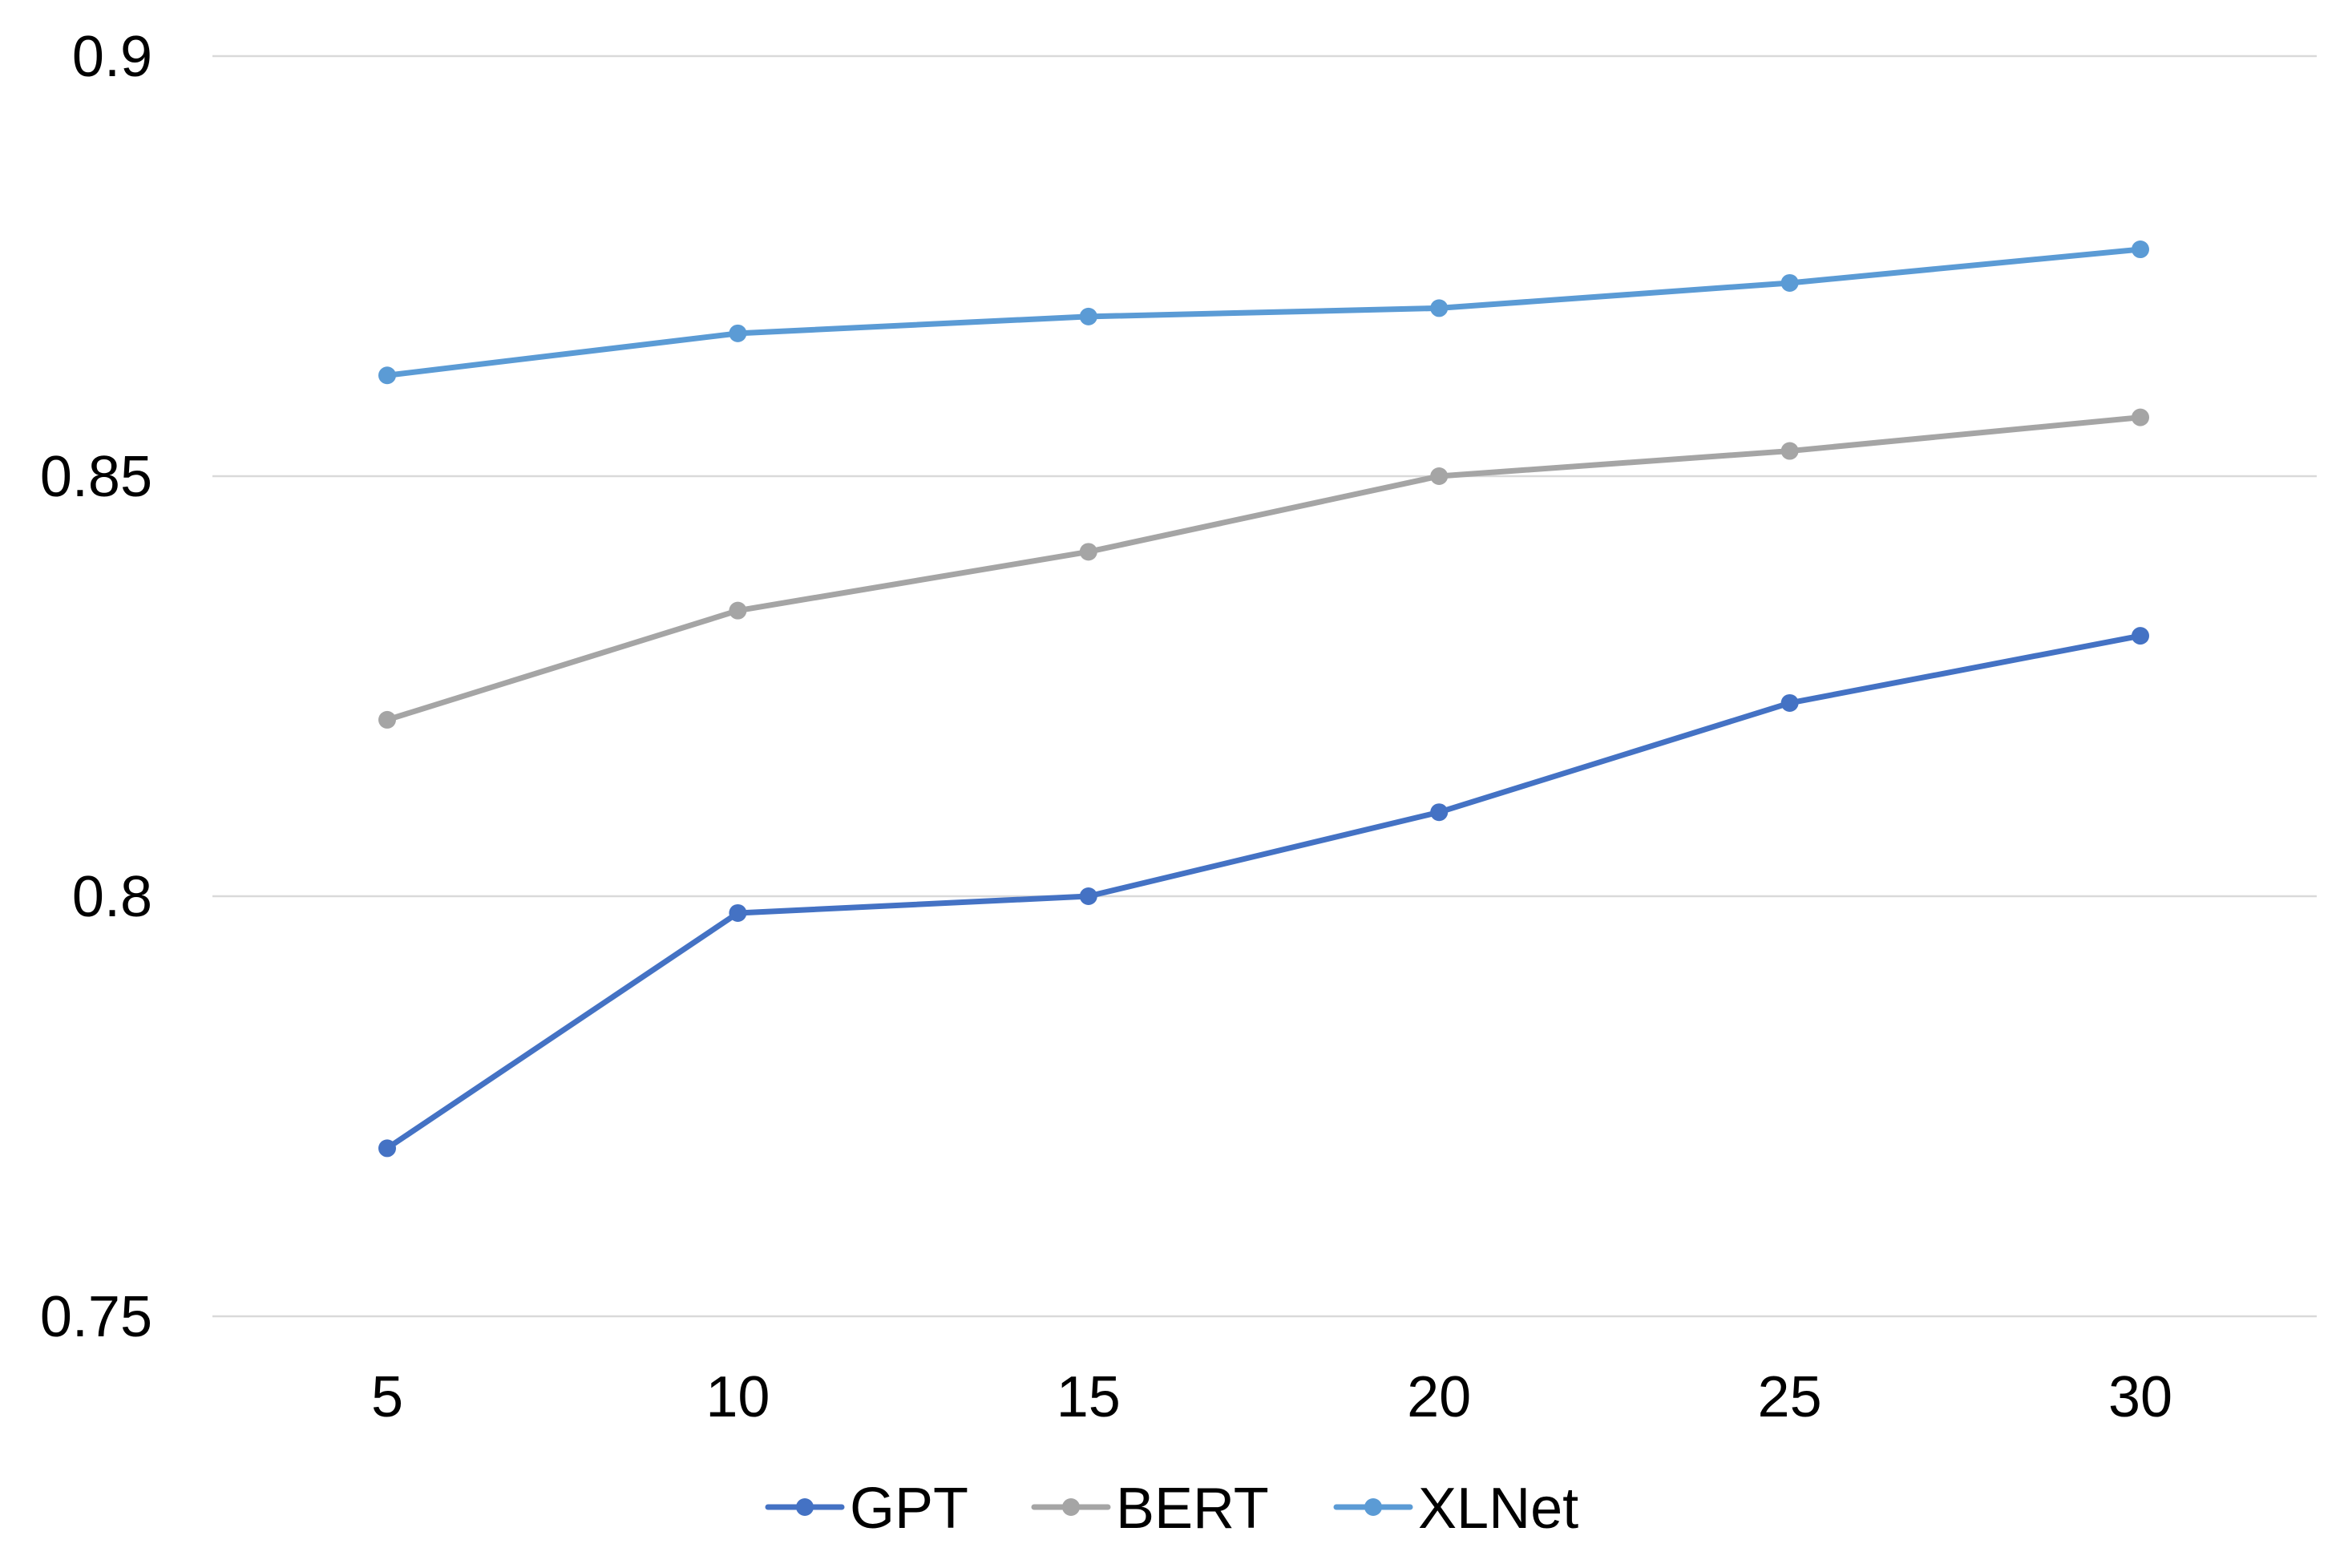 This screenshot has height=1568, width=2352. I want to click on legend: GPT BERT XLNet, so click(1171, 1509).